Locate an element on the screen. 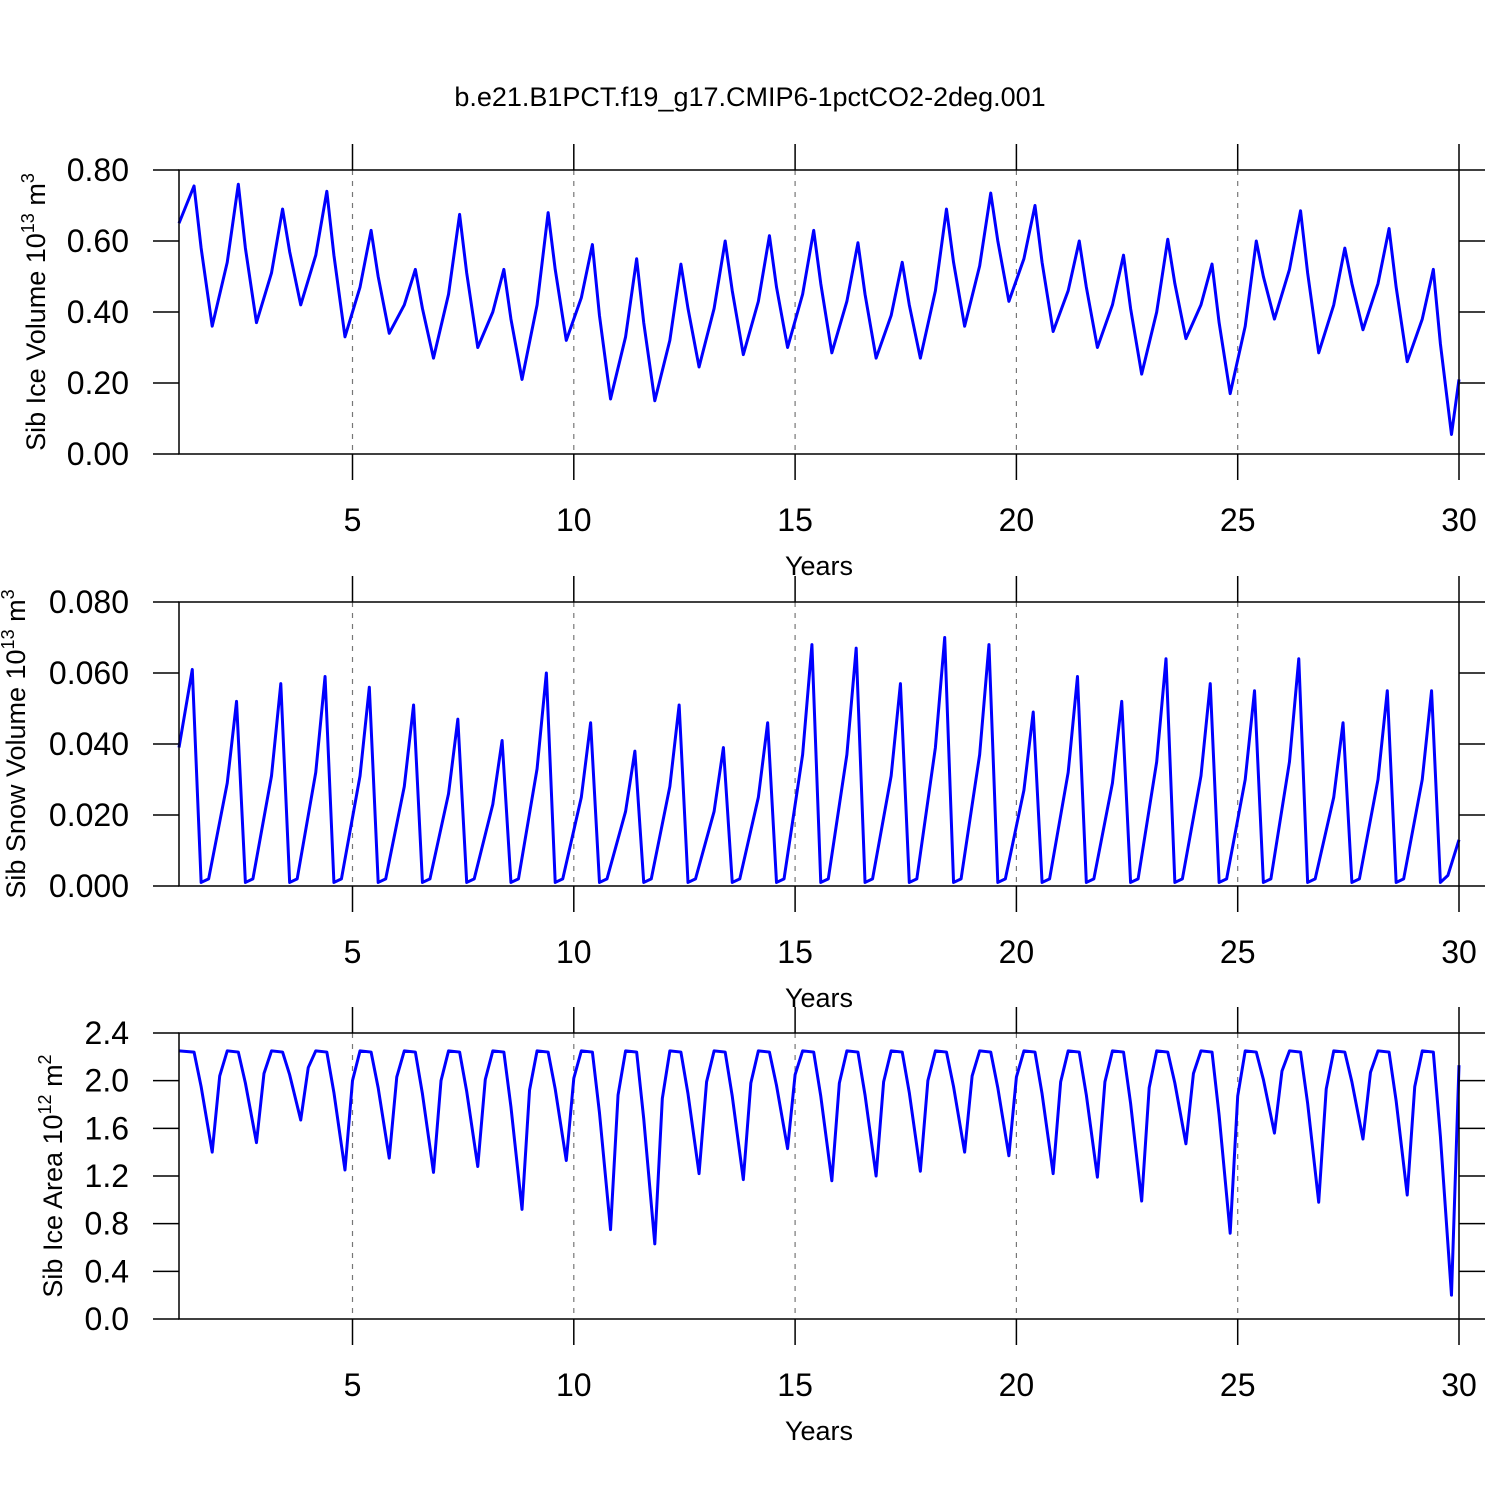  y-tick-label: 0.40 is located at coordinates (98, 312).